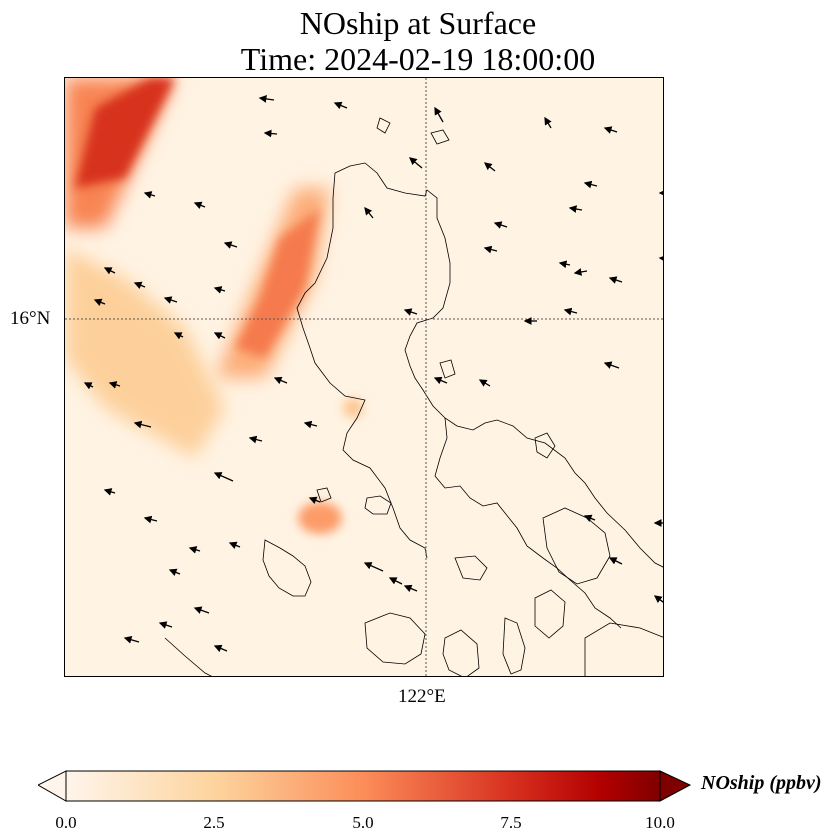  What do you see at coordinates (66, 822) in the screenshot?
I see `colorbar-tick-0: 0.0` at bounding box center [66, 822].